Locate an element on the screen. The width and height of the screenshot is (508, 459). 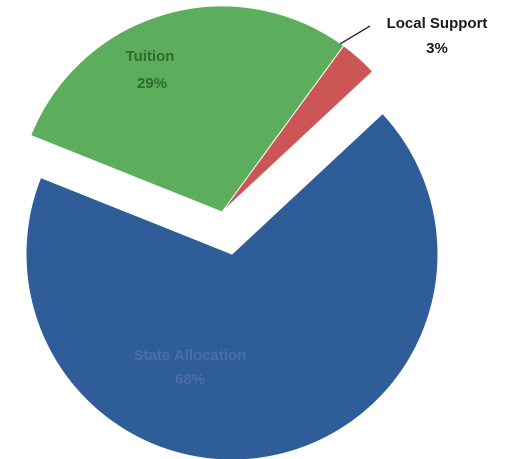
slice-value-state-allocation: 68% is located at coordinates (190, 379).